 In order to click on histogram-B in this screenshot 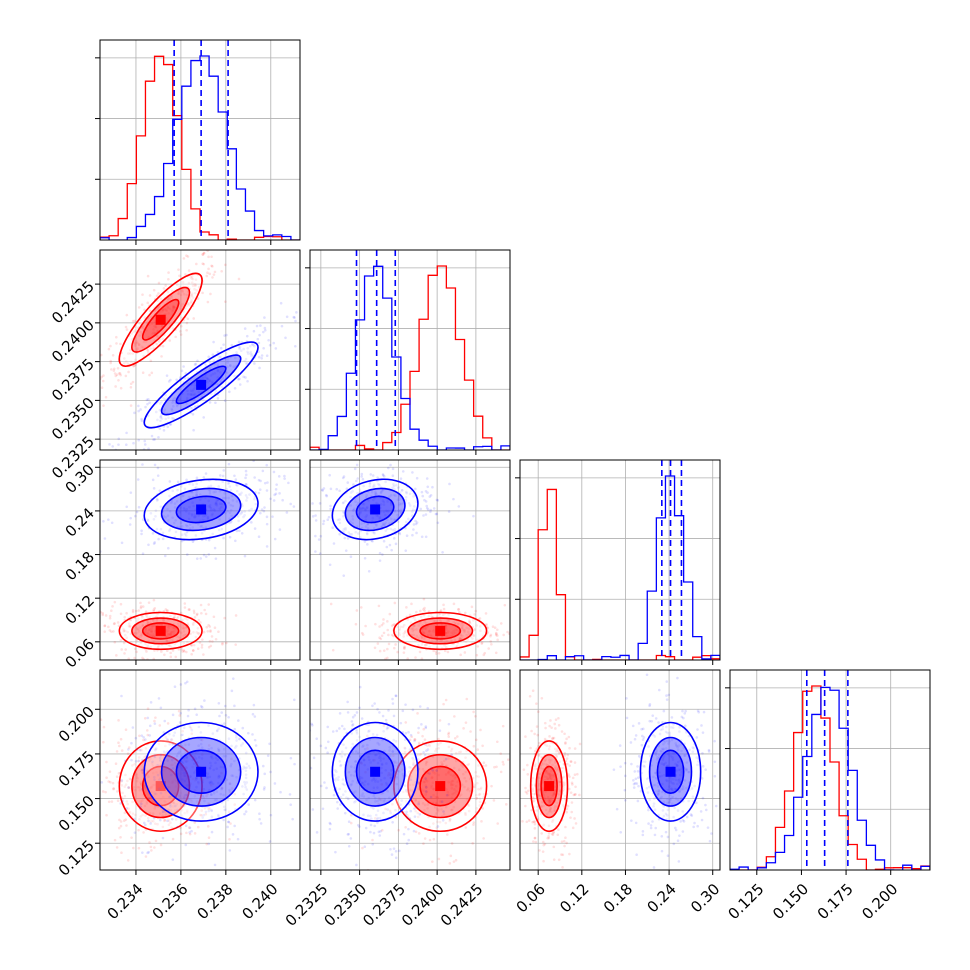, I will do `click(620, 567)`.